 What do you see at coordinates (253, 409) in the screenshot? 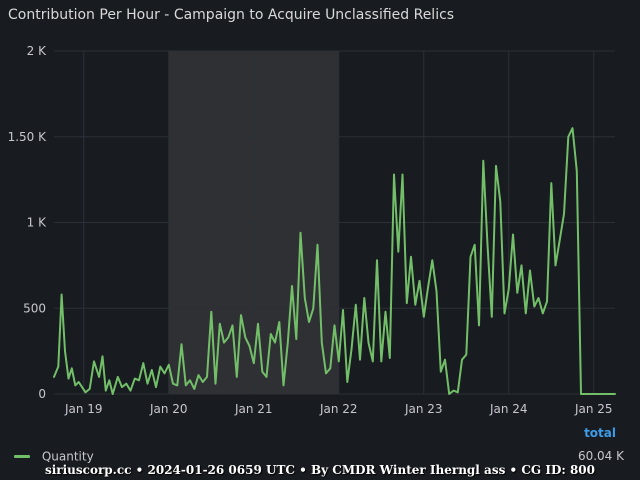
I see `x-tick-label: Jan 21` at bounding box center [253, 409].